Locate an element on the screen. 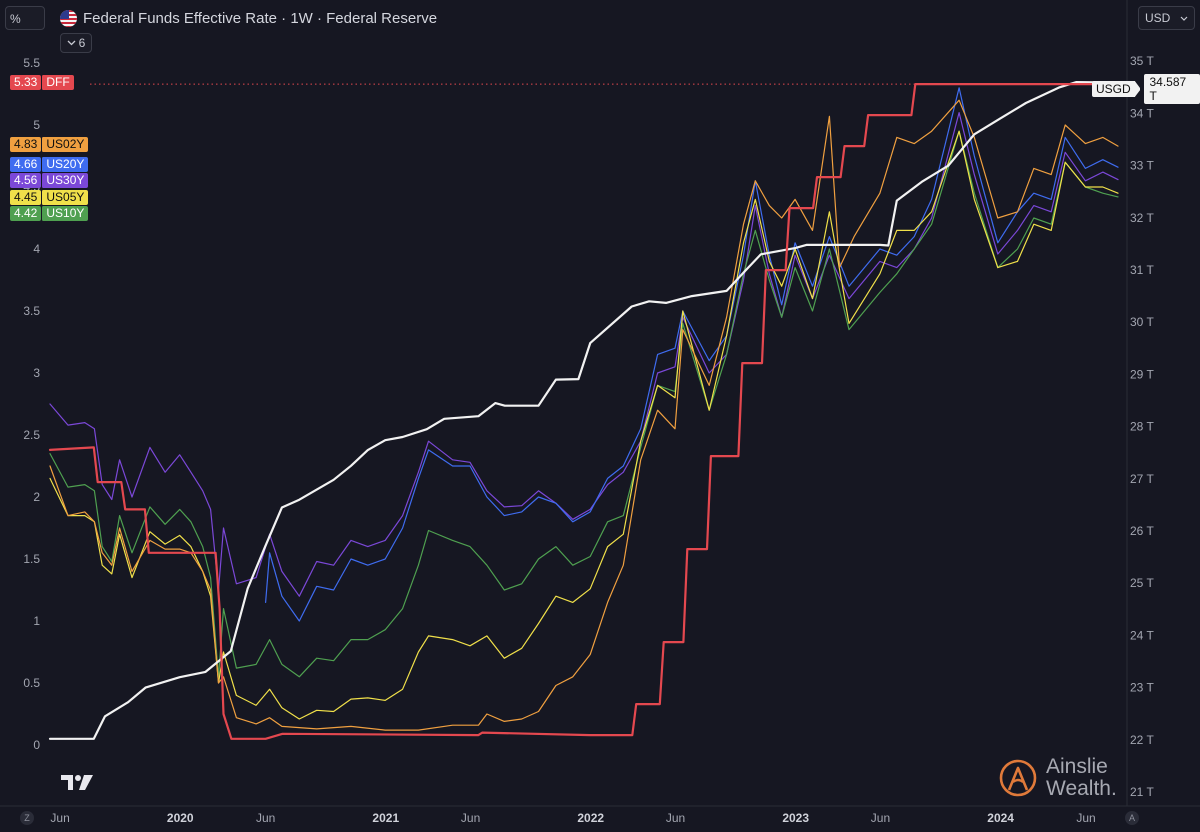  zoom-reset-label: Z is located at coordinates (27, 818).